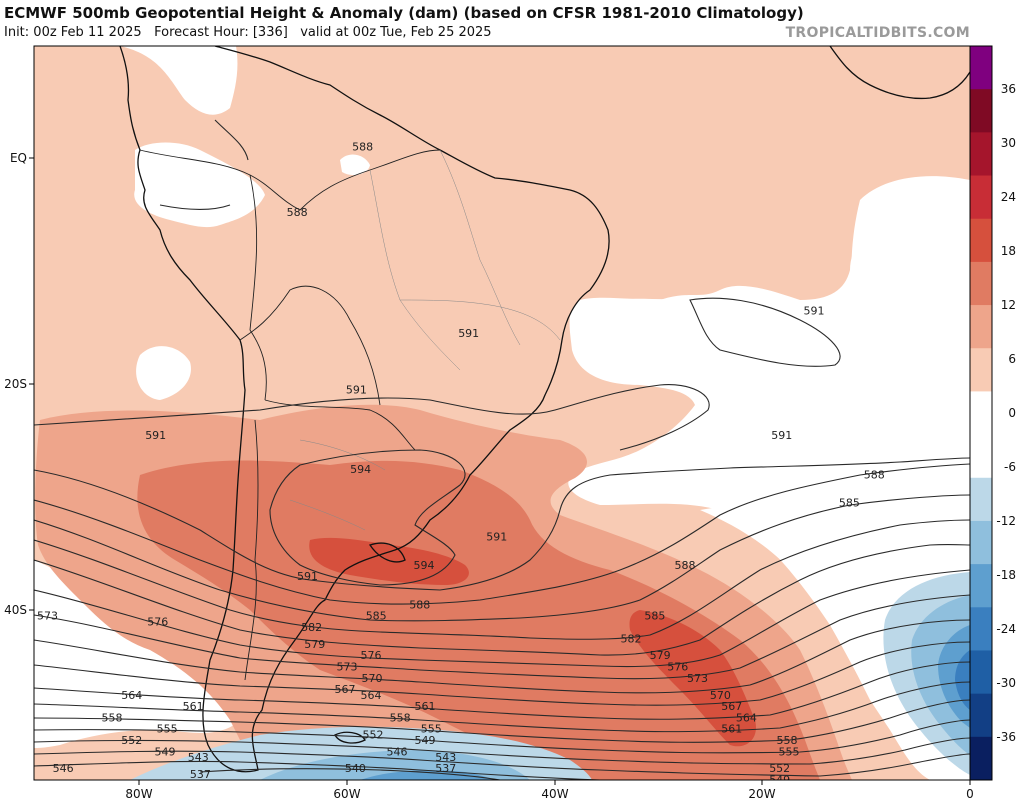 The image size is (1024, 800). I want to click on africa-coast, so click(899, 73).